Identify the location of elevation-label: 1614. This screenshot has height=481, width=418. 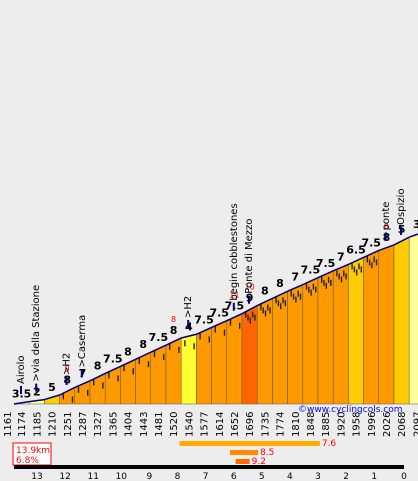
(220, 424).